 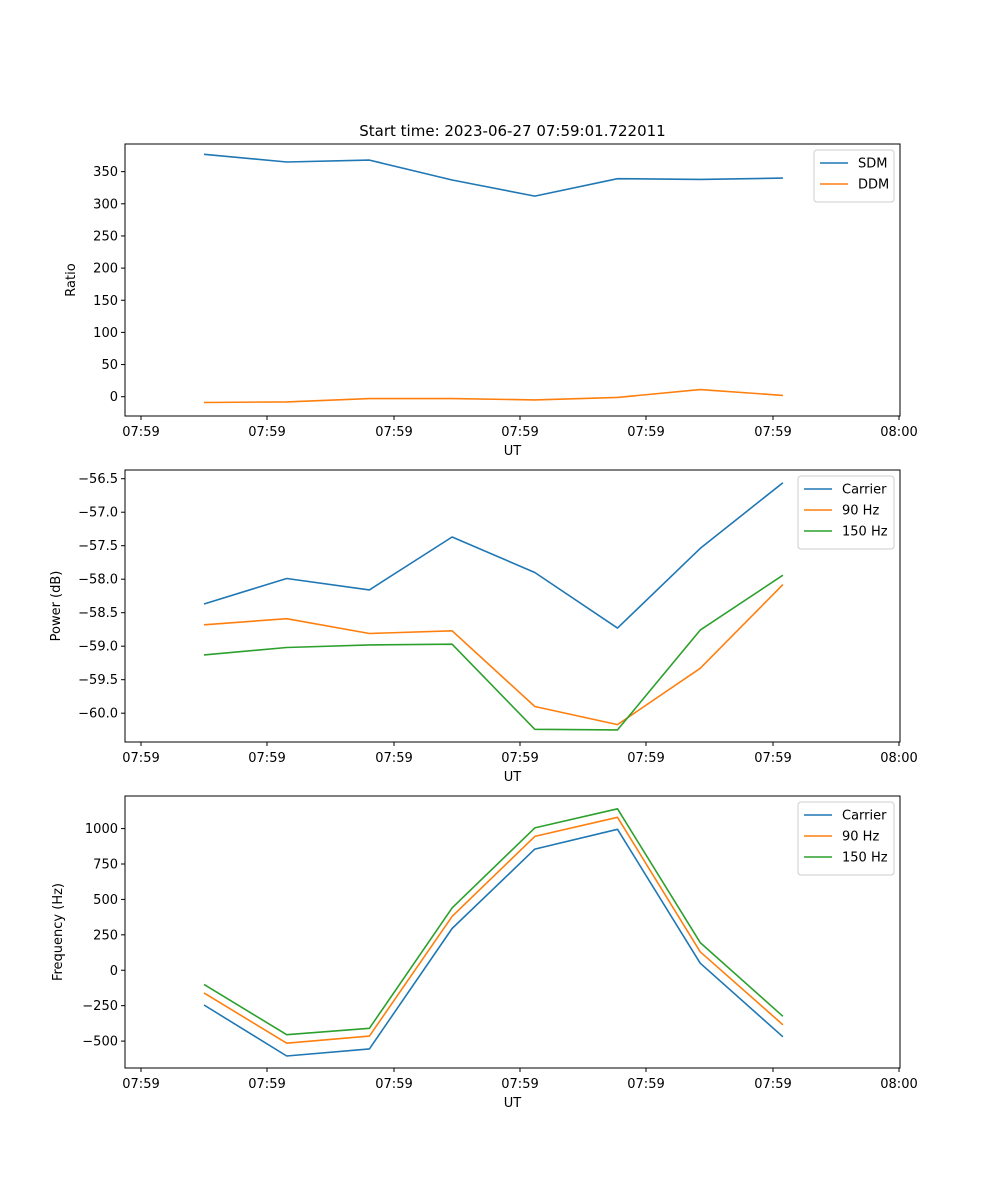 I want to click on y-axis-label: Power (dB), so click(x=56, y=606).